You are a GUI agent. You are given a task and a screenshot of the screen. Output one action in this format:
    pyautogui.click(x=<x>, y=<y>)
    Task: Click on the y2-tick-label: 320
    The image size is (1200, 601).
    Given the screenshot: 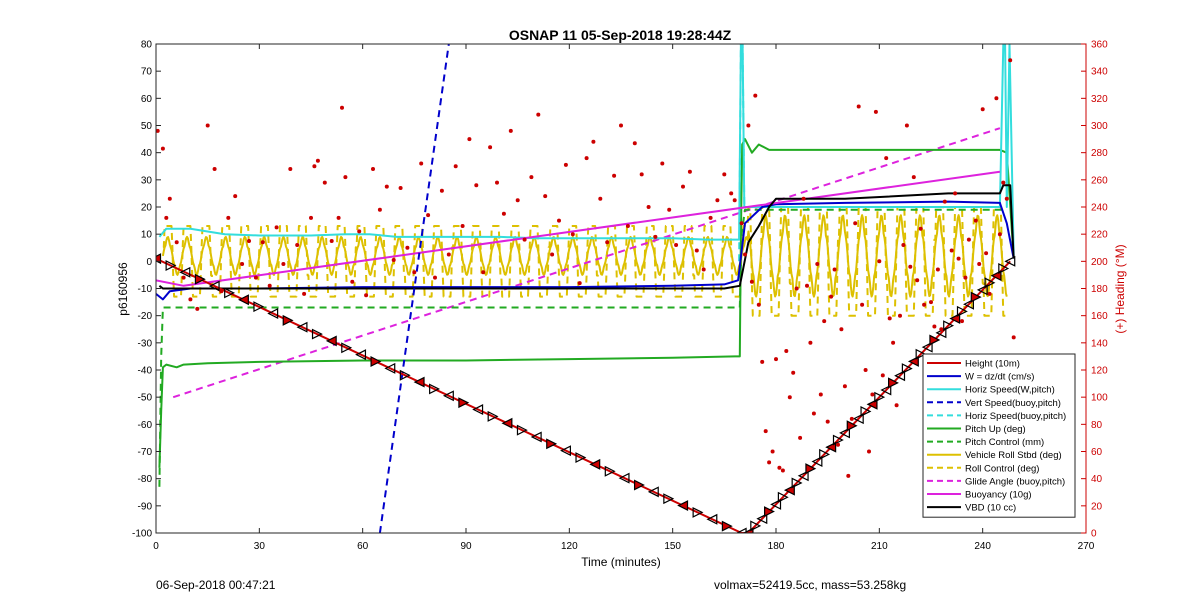 What is the action you would take?
    pyautogui.click(x=1099, y=99)
    